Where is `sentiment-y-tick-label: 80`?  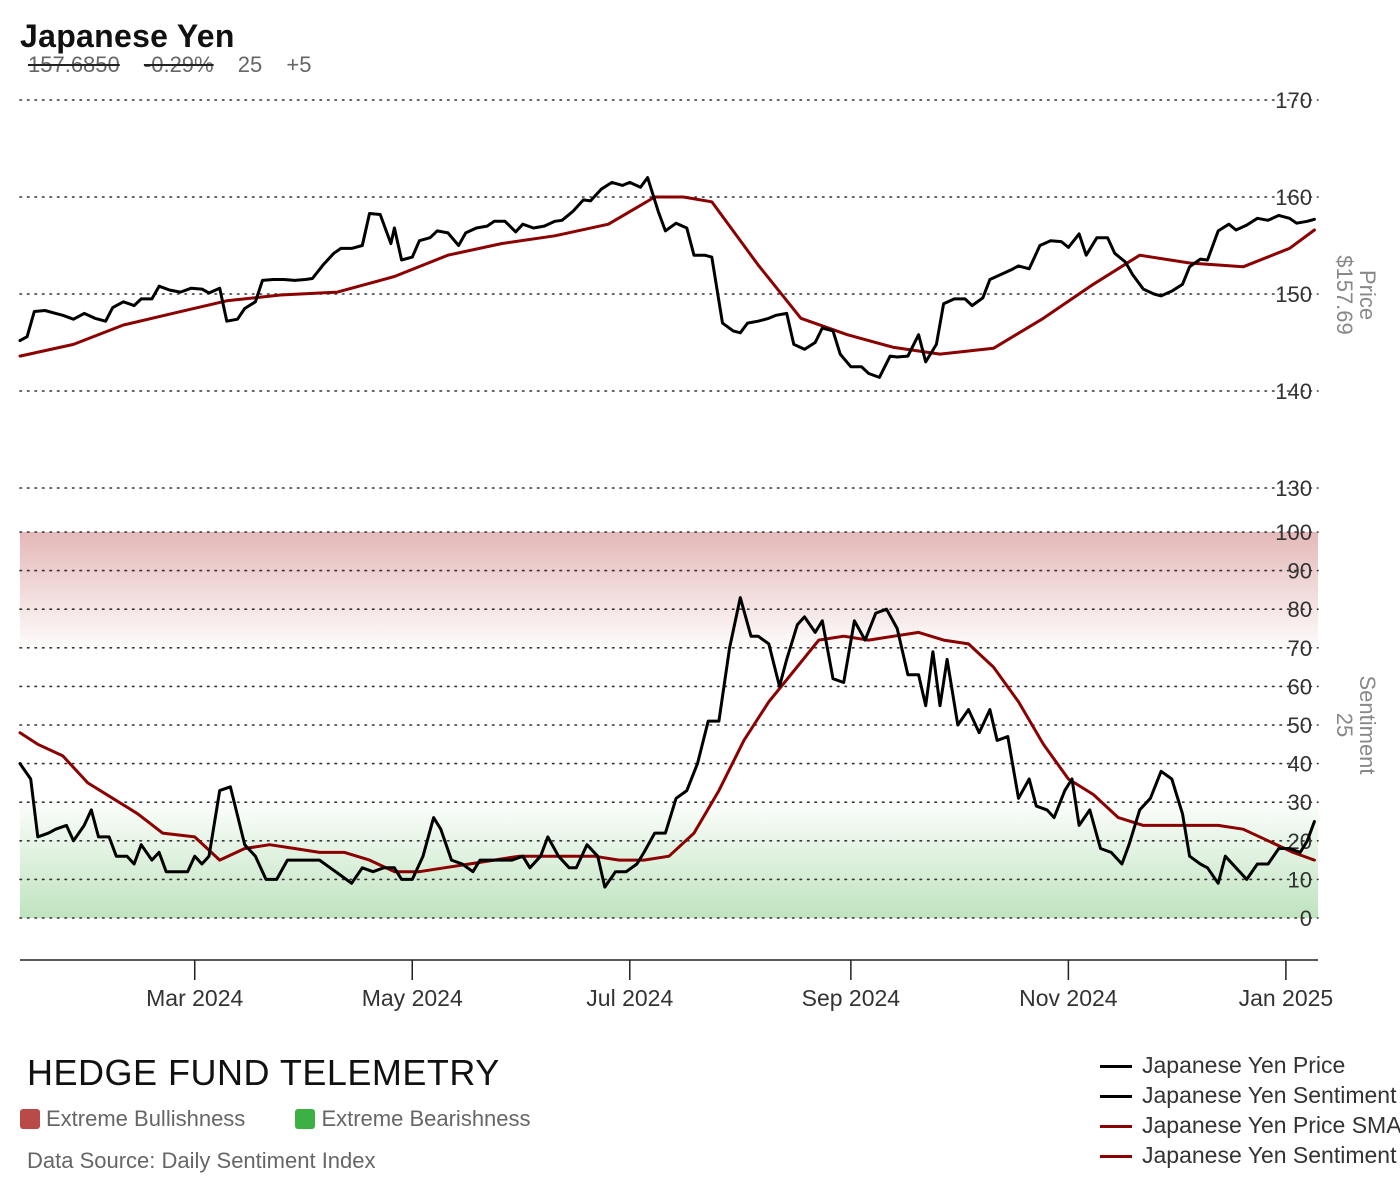 sentiment-y-tick-label: 80 is located at coordinates (1300, 609).